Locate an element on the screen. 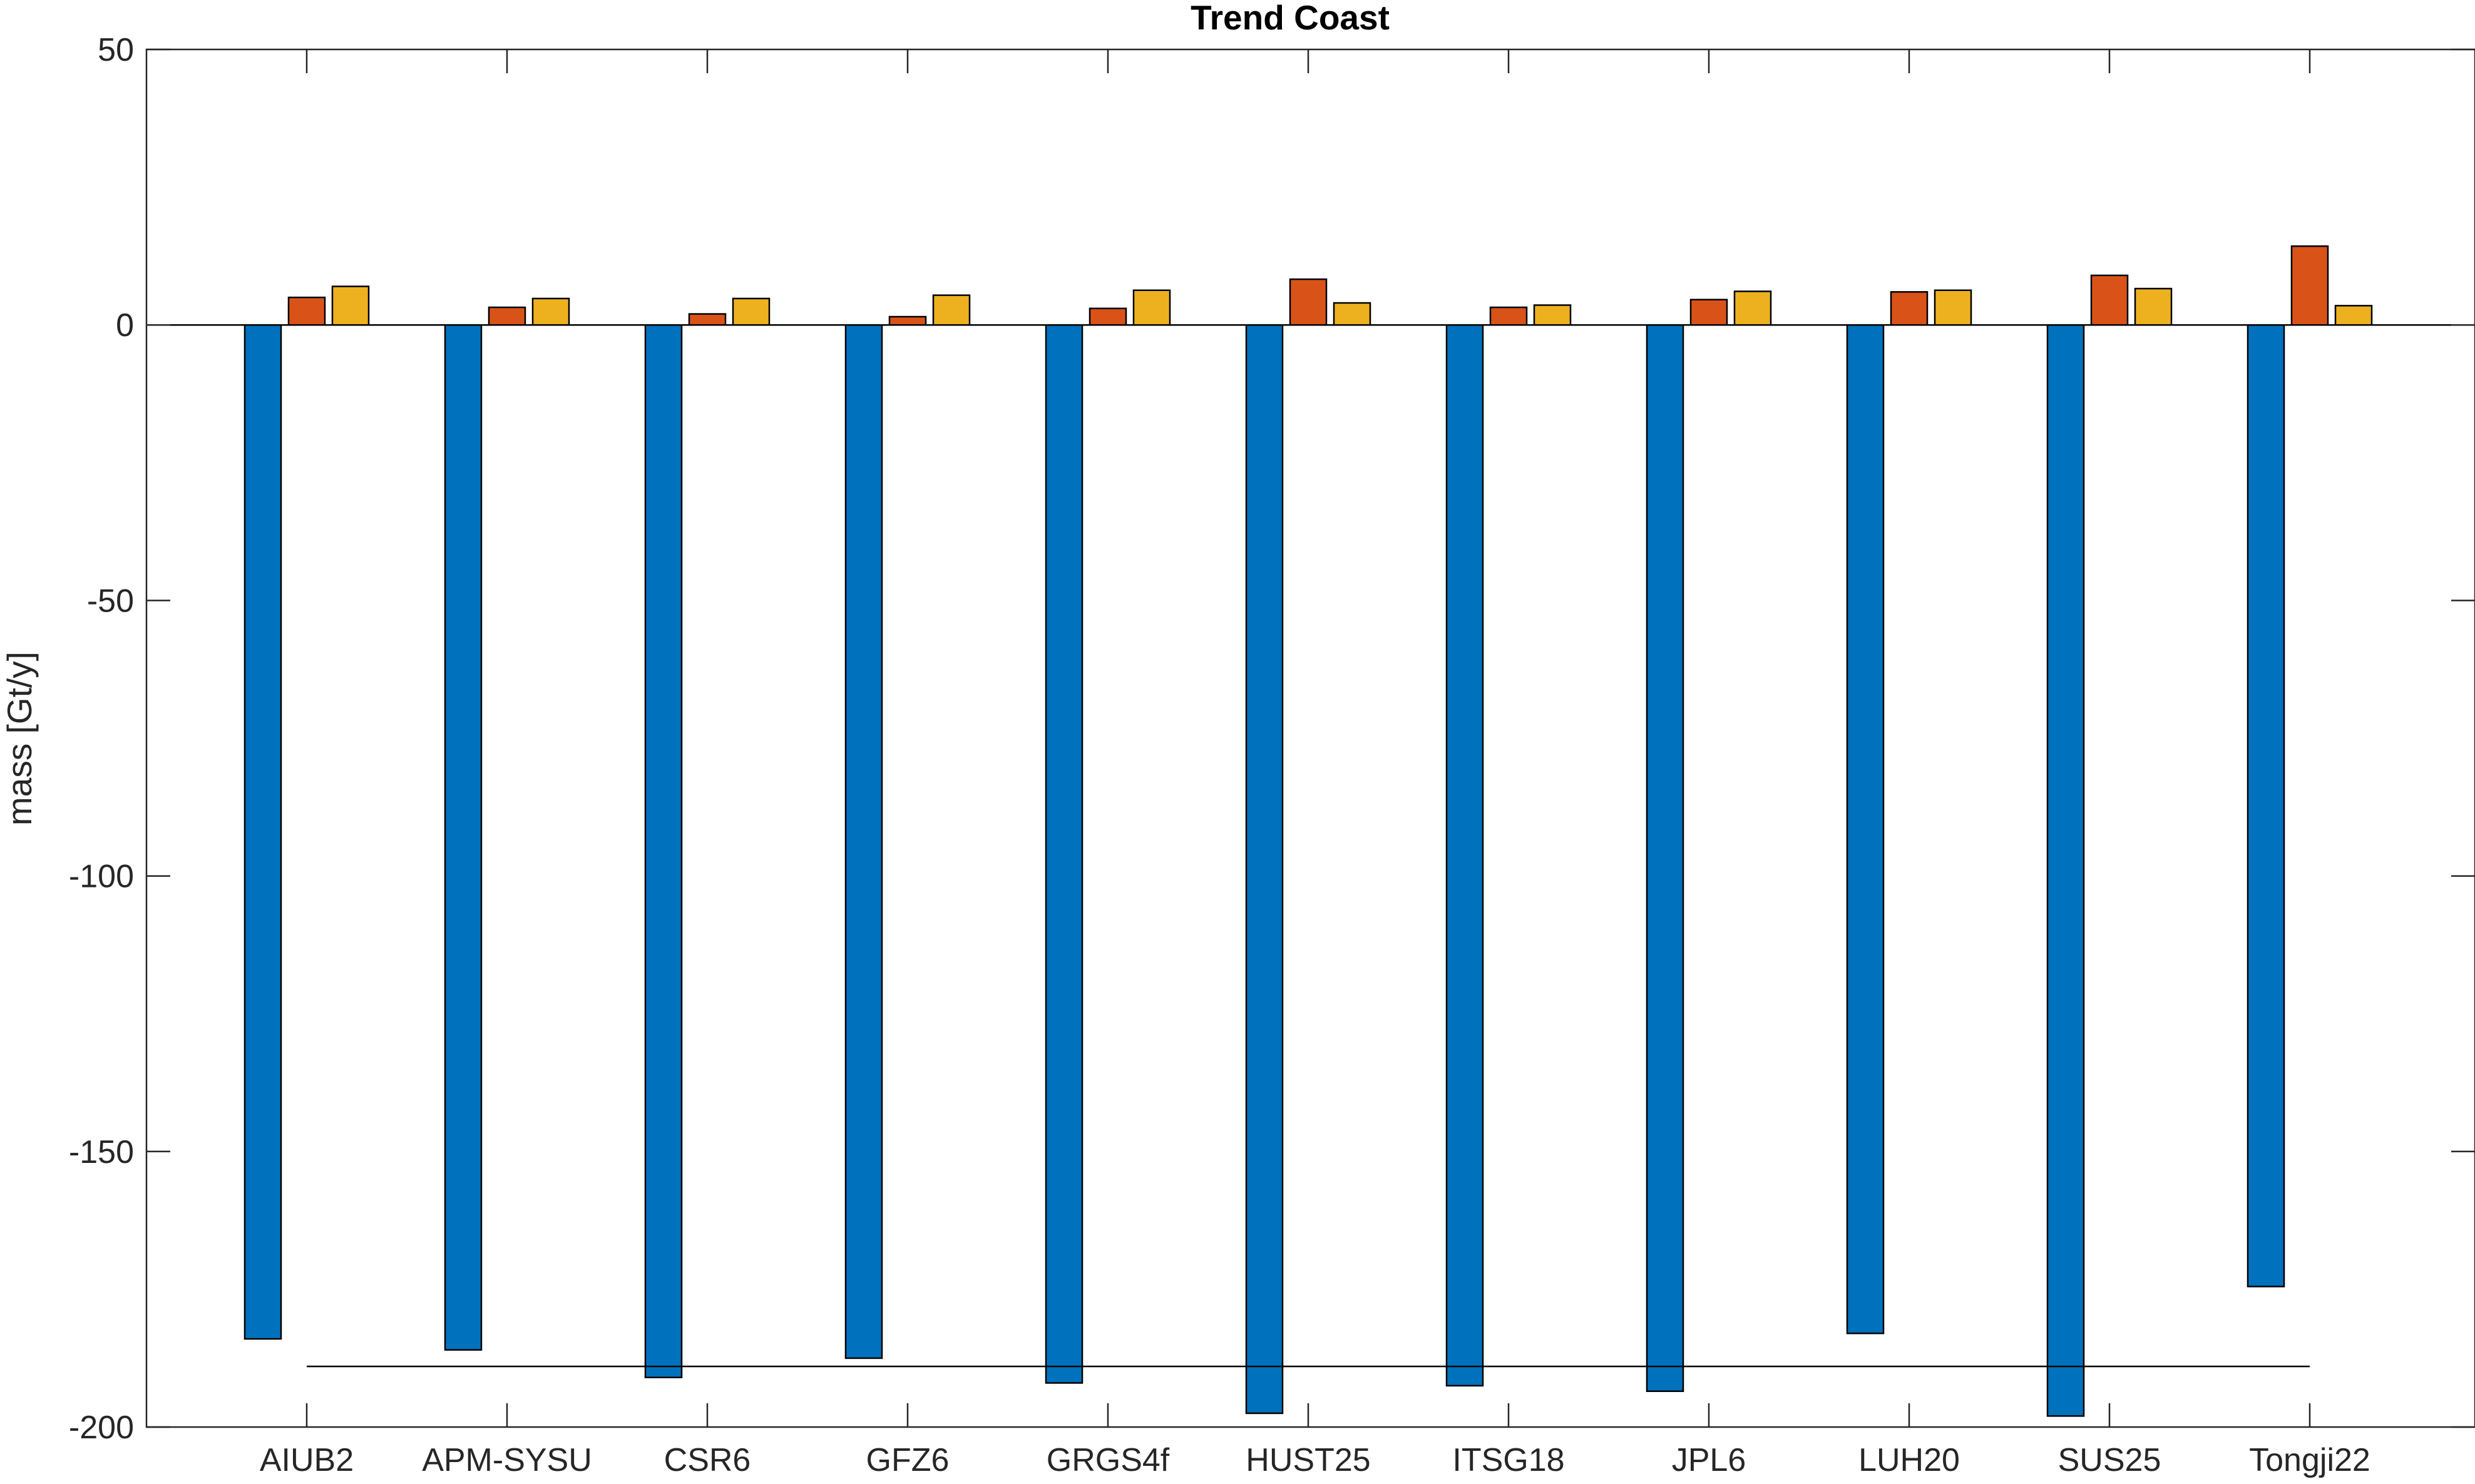  x-tick-label: Tongji22 is located at coordinates (2309, 1460).